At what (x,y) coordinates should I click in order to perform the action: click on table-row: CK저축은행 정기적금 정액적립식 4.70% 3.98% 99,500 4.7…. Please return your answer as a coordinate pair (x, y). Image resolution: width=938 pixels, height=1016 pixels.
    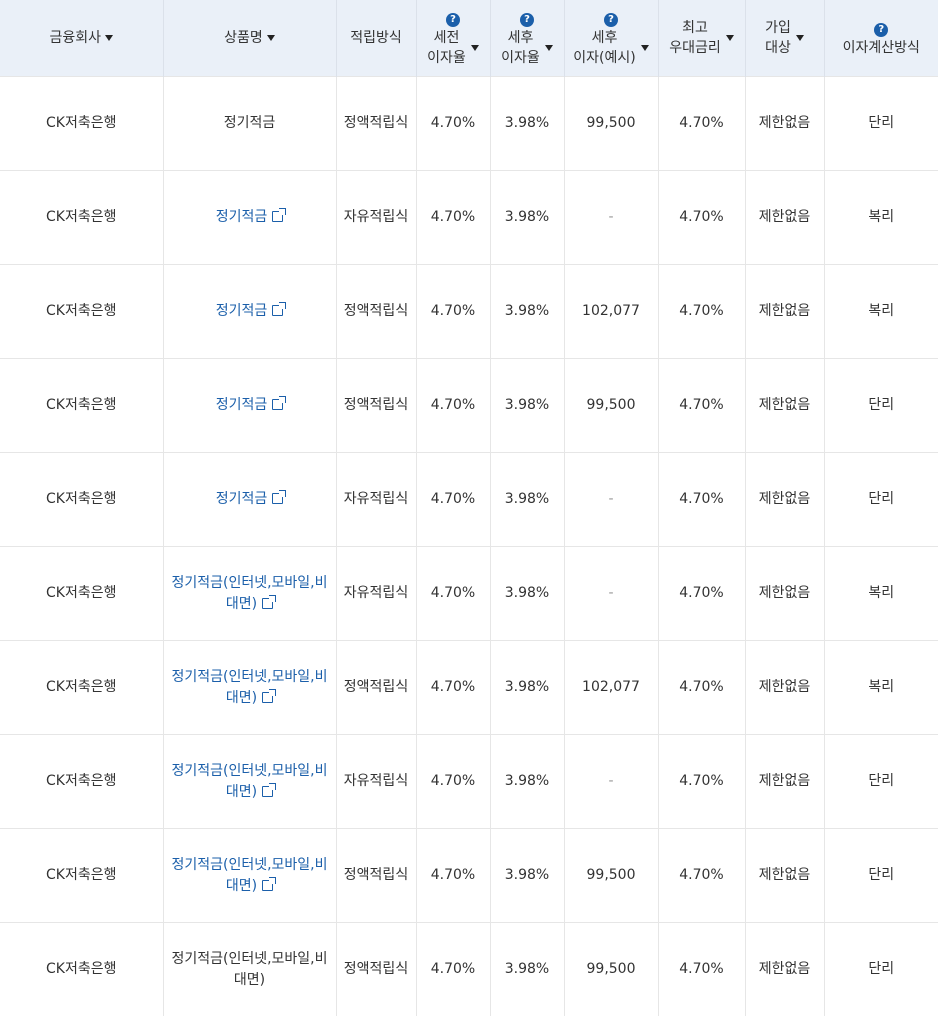
    Looking at the image, I should click on (469, 124).